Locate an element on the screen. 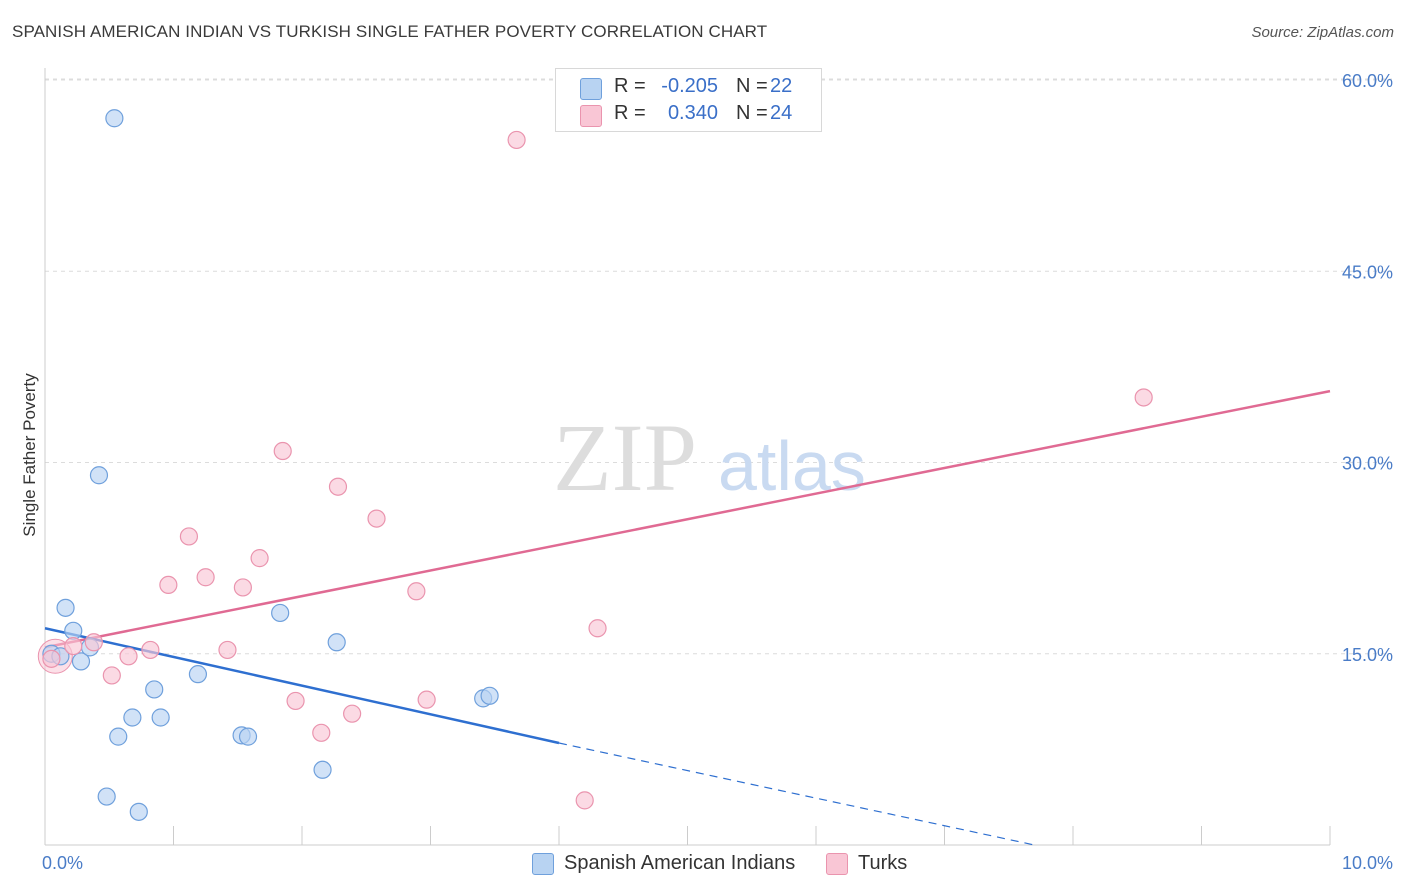  trend-line-spanish-american-indians is located at coordinates (302, 686).